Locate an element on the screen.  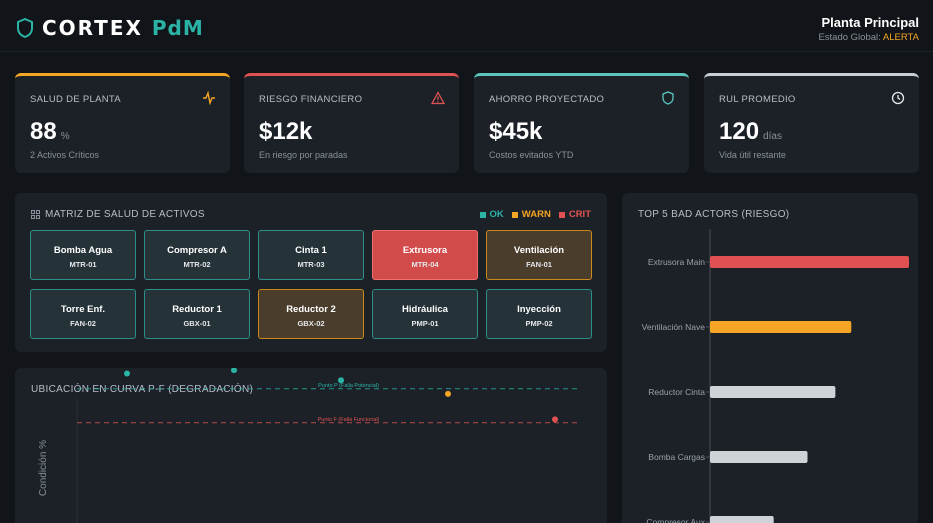
global-status: Estado Global: ALERTA is located at coordinates (868, 37).